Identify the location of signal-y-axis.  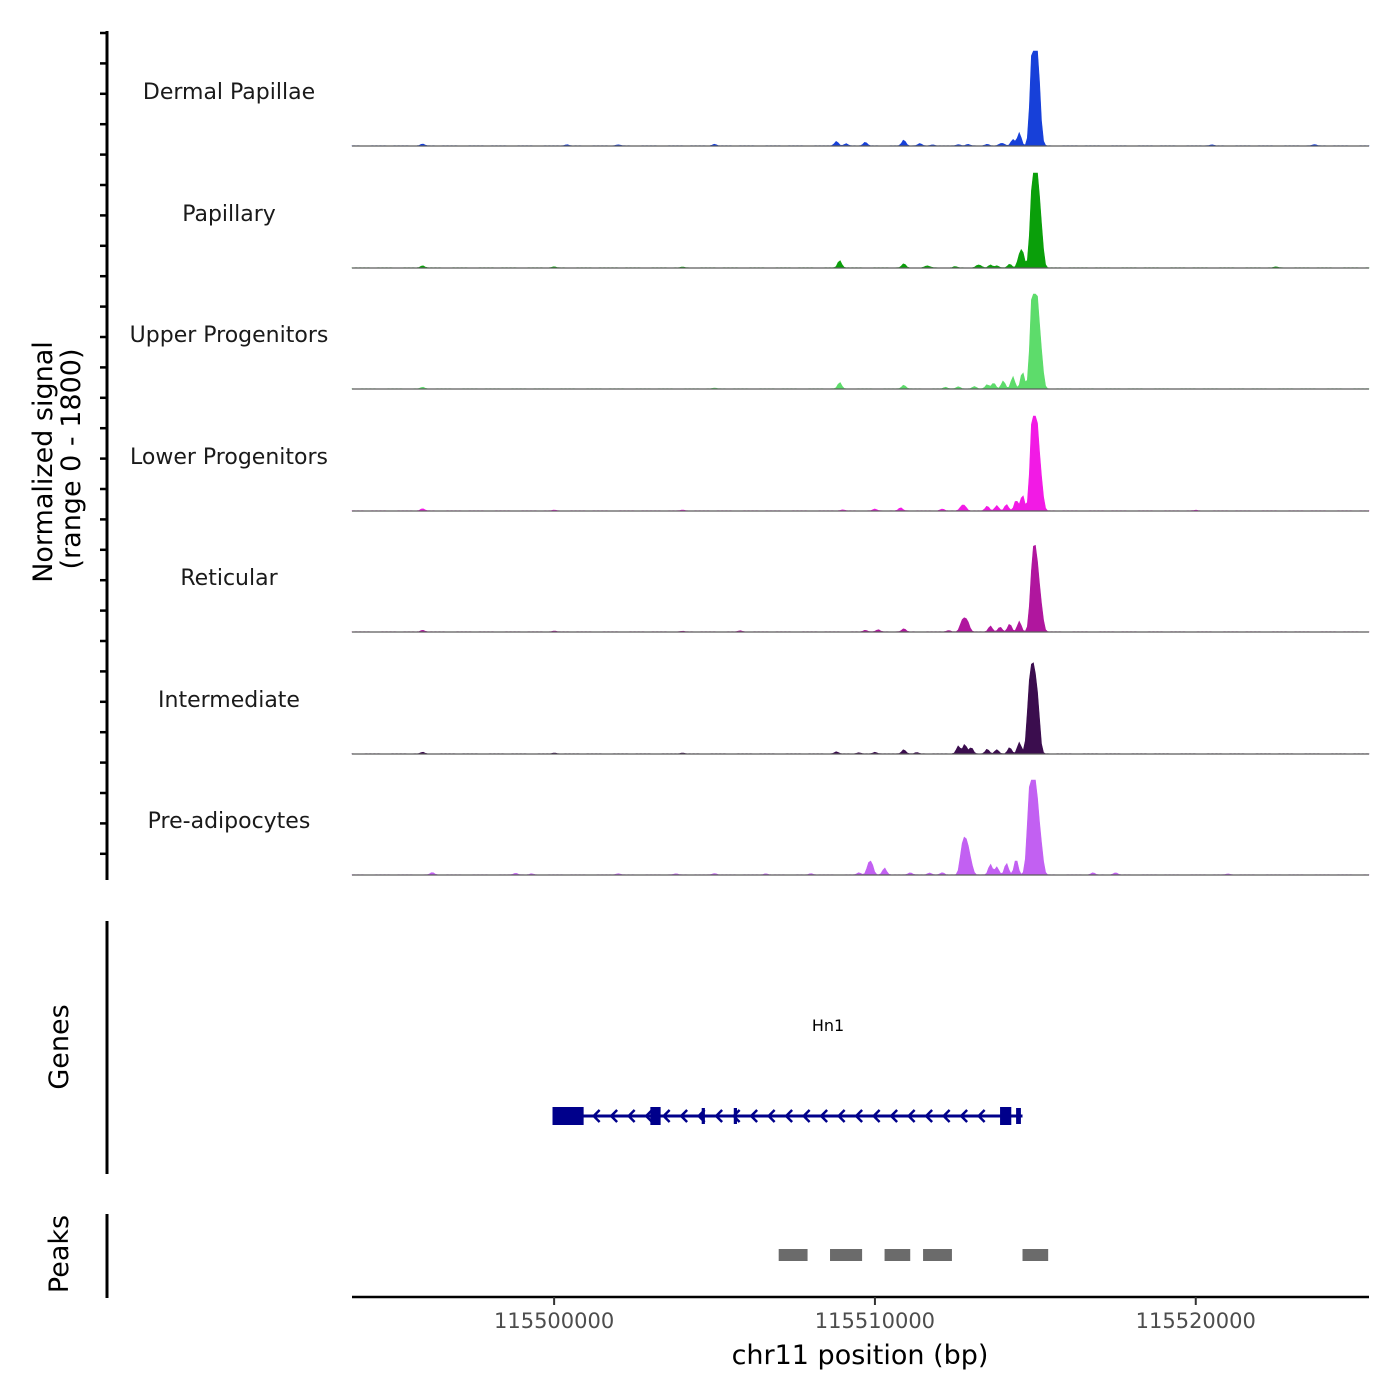
(104, 455).